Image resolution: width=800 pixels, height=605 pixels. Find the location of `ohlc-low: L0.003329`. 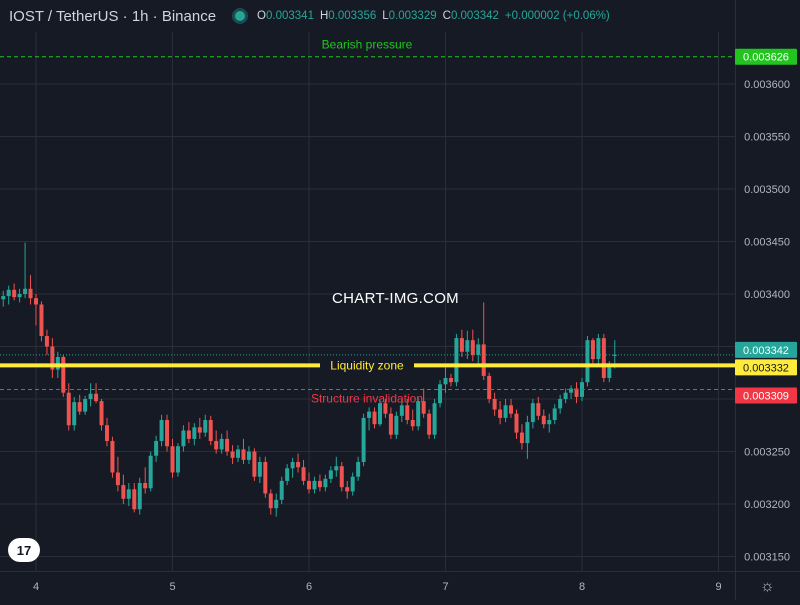

ohlc-low: L0.003329 is located at coordinates (409, 16).